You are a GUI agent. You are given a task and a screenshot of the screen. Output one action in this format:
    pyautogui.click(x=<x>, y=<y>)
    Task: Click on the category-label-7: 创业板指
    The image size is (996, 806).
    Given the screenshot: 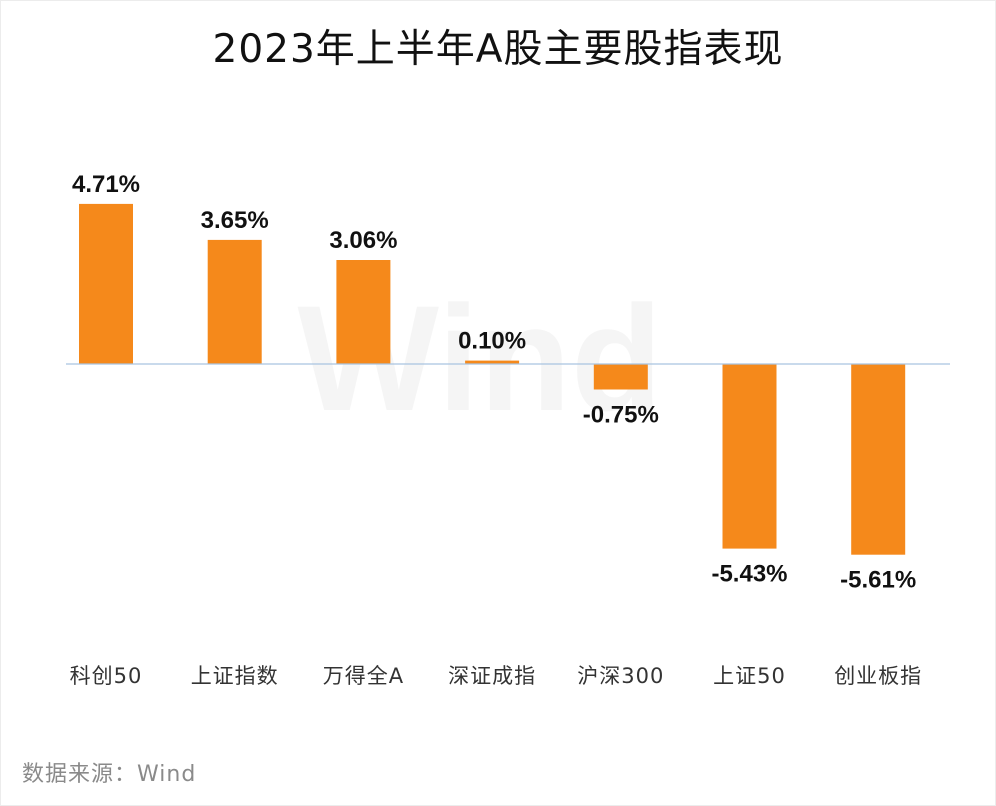 What is the action you would take?
    pyautogui.click(x=878, y=676)
    